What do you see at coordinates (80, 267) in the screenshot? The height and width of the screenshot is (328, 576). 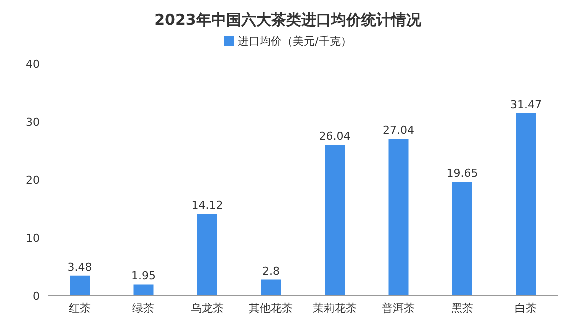 I see `data-label: 3.48` at bounding box center [80, 267].